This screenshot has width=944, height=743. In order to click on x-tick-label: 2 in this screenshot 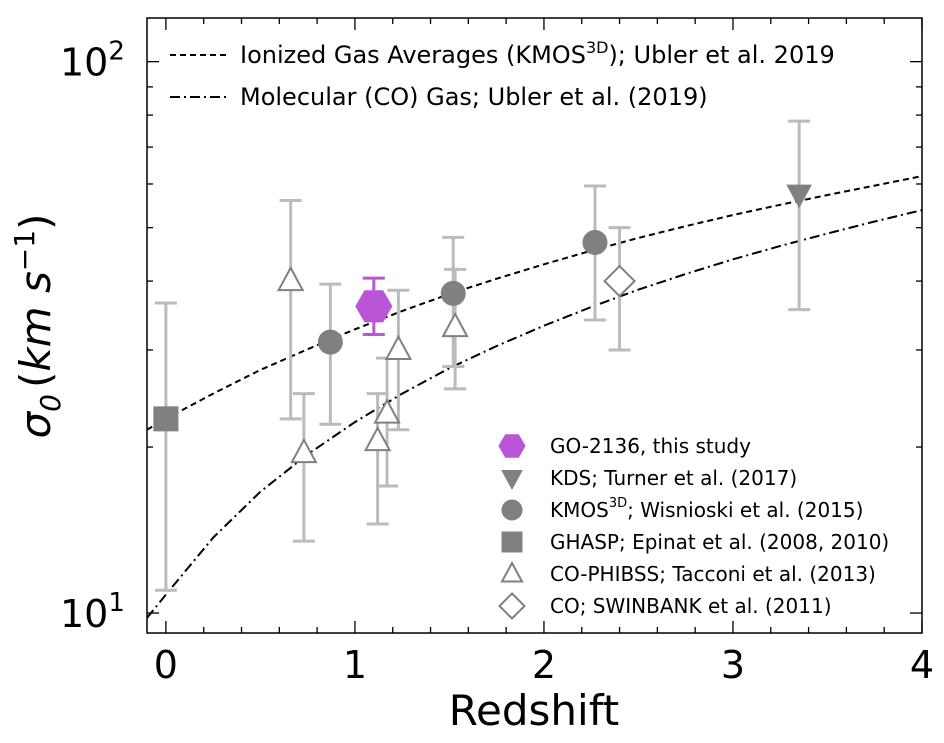, I will do `click(544, 665)`.